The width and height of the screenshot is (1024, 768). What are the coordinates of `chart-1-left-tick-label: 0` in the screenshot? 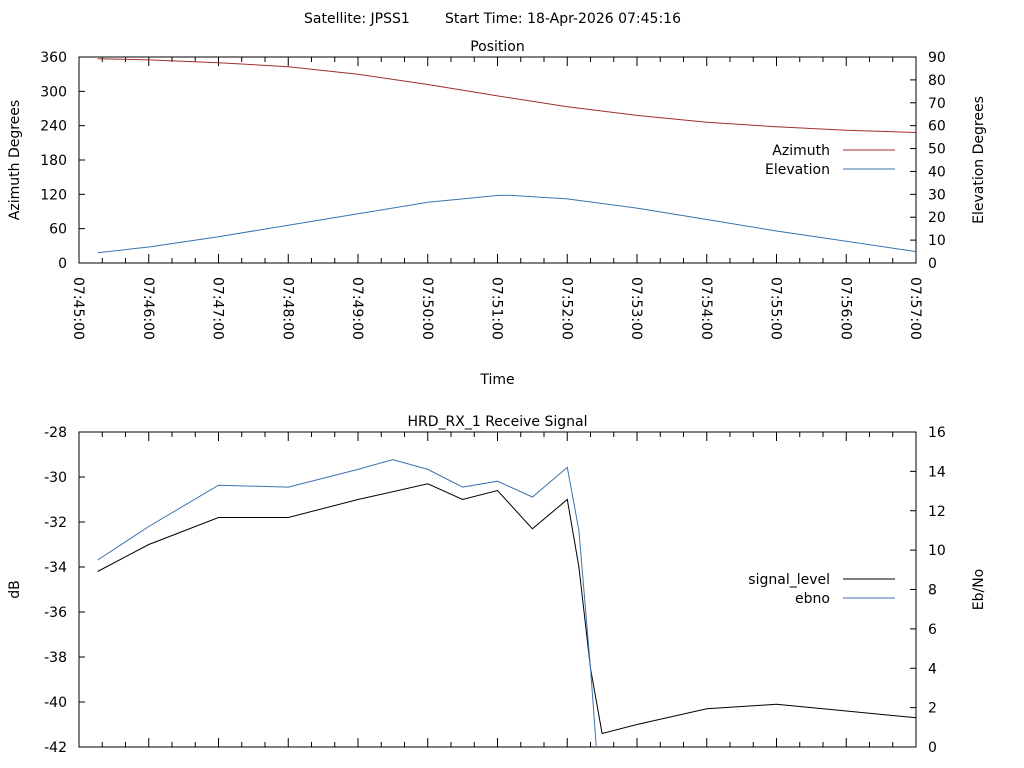 It's located at (62, 264).